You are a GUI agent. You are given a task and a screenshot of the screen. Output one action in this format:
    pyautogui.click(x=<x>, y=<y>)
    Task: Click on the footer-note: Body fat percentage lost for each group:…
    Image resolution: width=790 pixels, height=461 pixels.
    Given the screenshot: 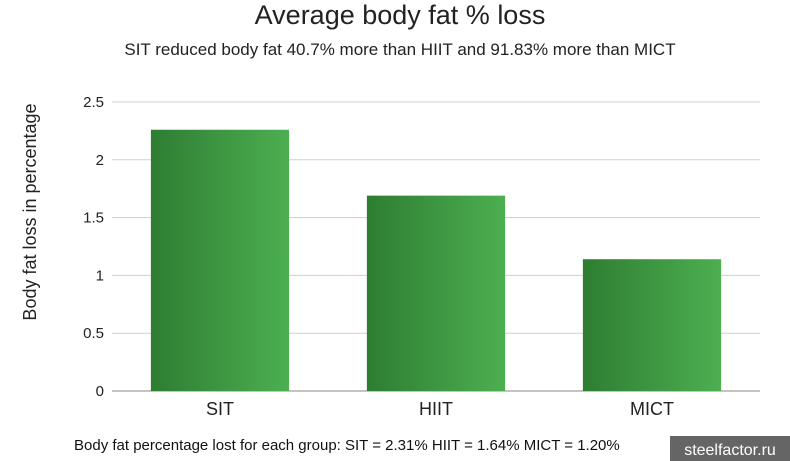 What is the action you would take?
    pyautogui.click(x=347, y=445)
    